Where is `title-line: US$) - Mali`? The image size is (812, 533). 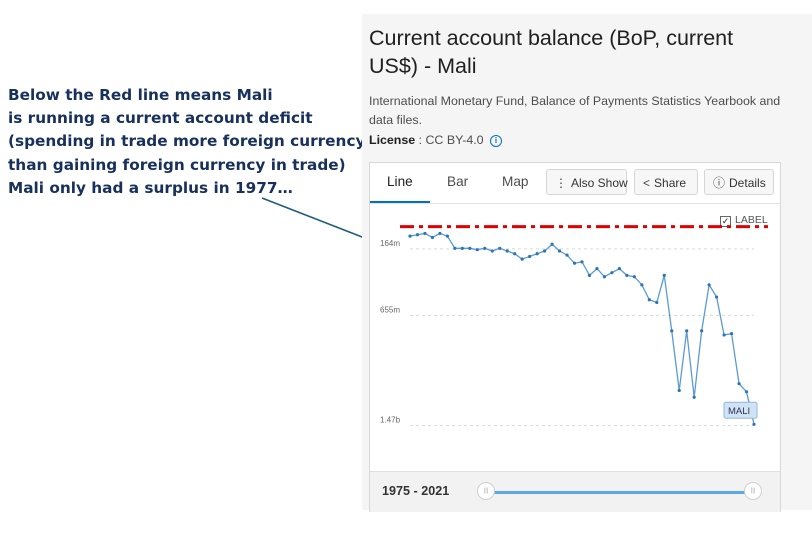 title-line: US$) - Mali is located at coordinates (423, 66).